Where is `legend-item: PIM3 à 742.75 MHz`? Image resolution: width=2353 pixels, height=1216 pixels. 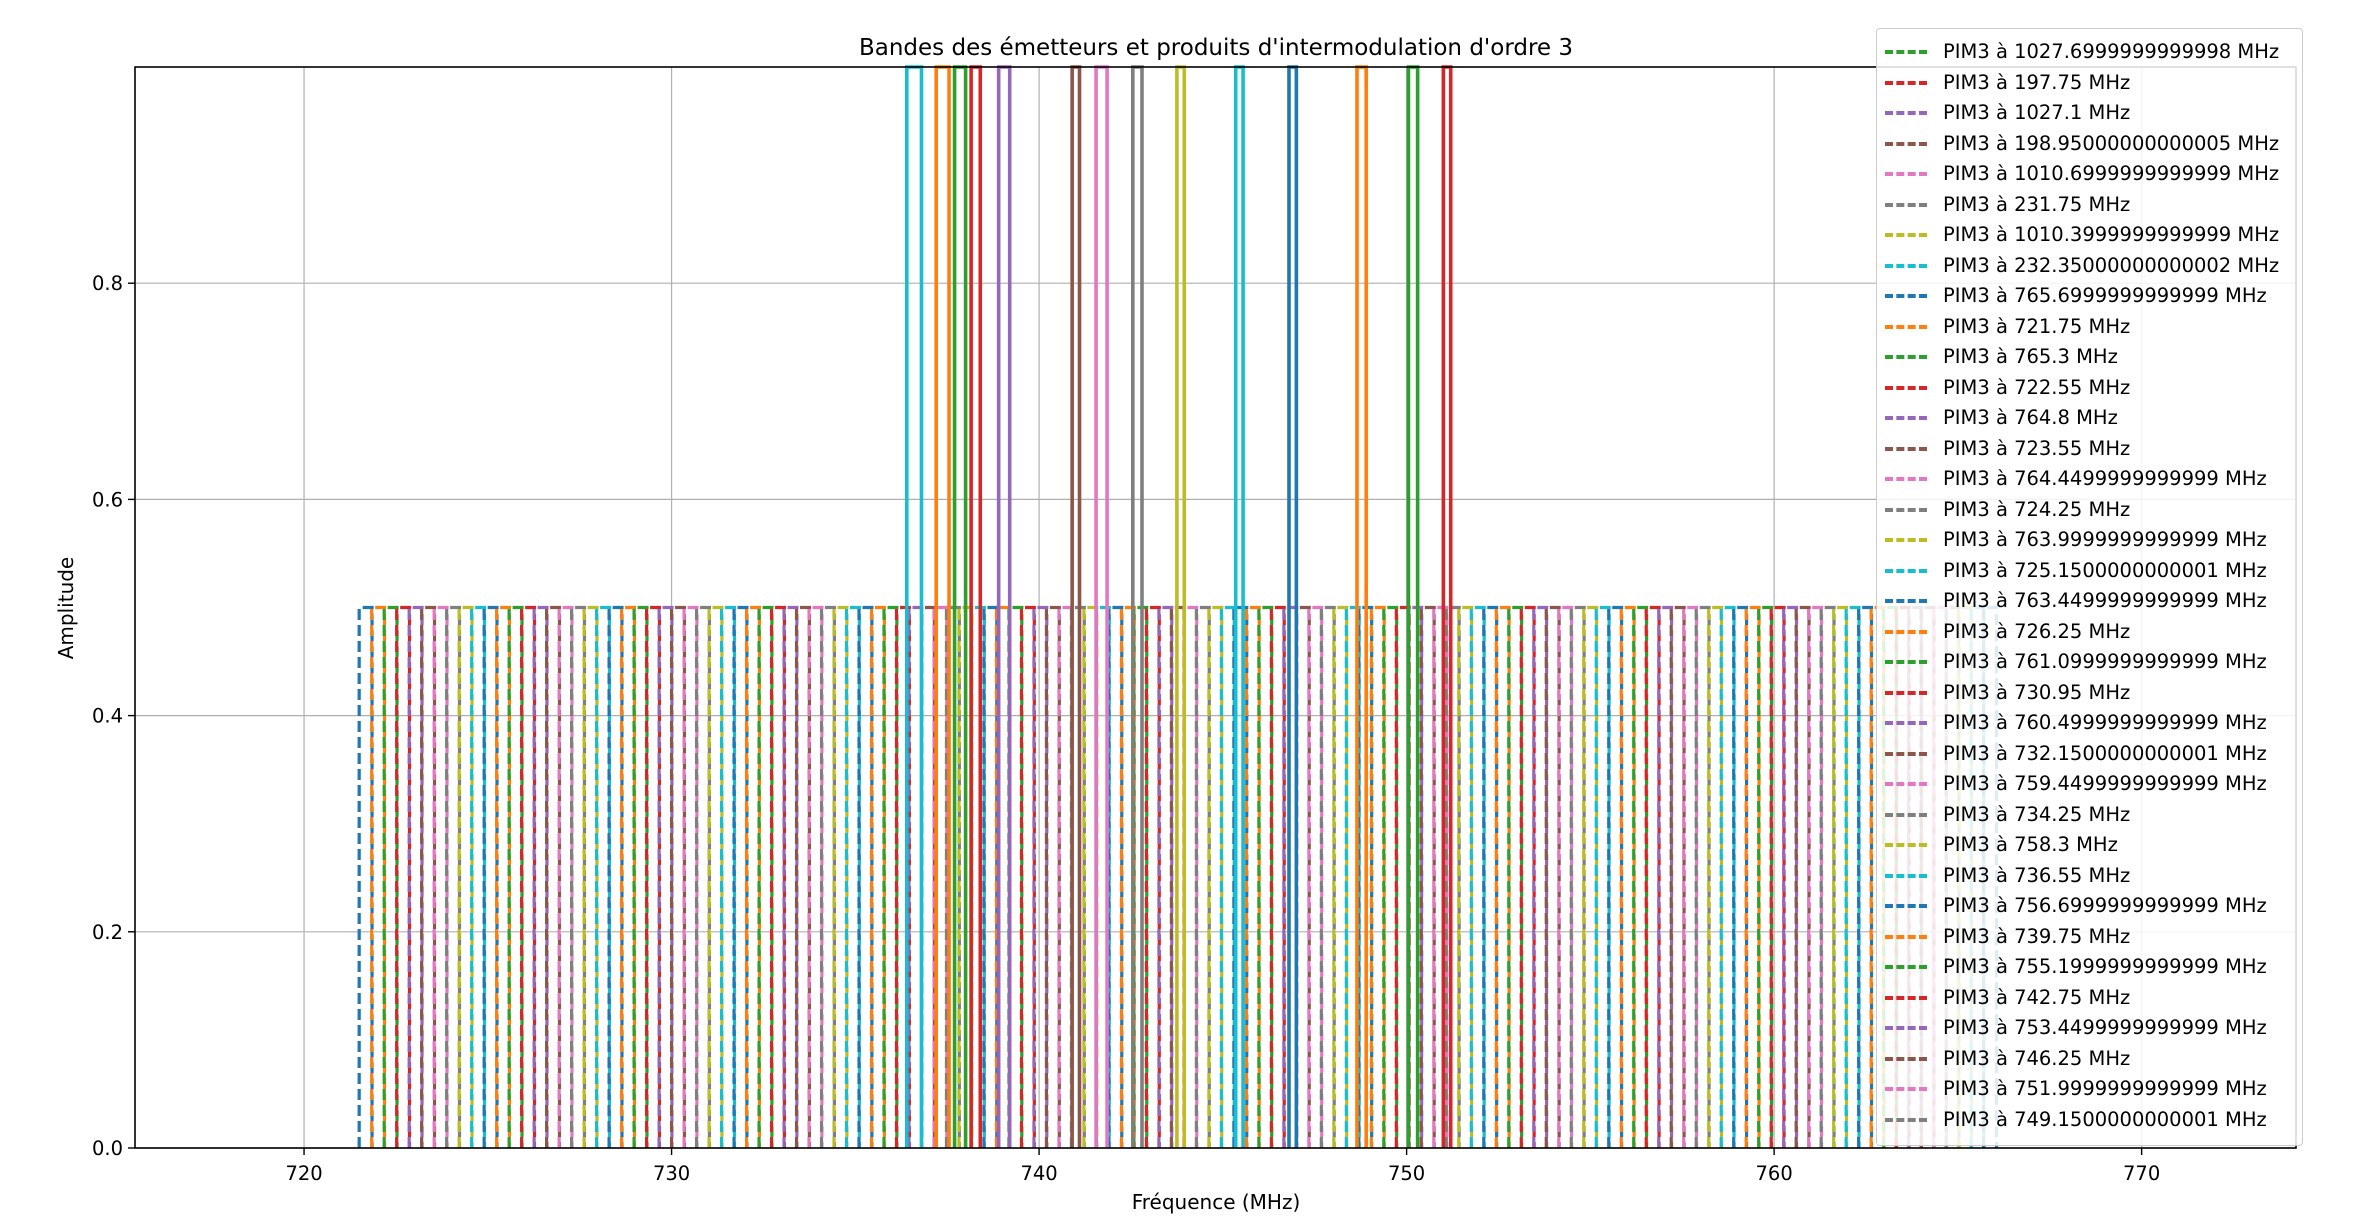 legend-item: PIM3 à 742.75 MHz is located at coordinates (2089, 998).